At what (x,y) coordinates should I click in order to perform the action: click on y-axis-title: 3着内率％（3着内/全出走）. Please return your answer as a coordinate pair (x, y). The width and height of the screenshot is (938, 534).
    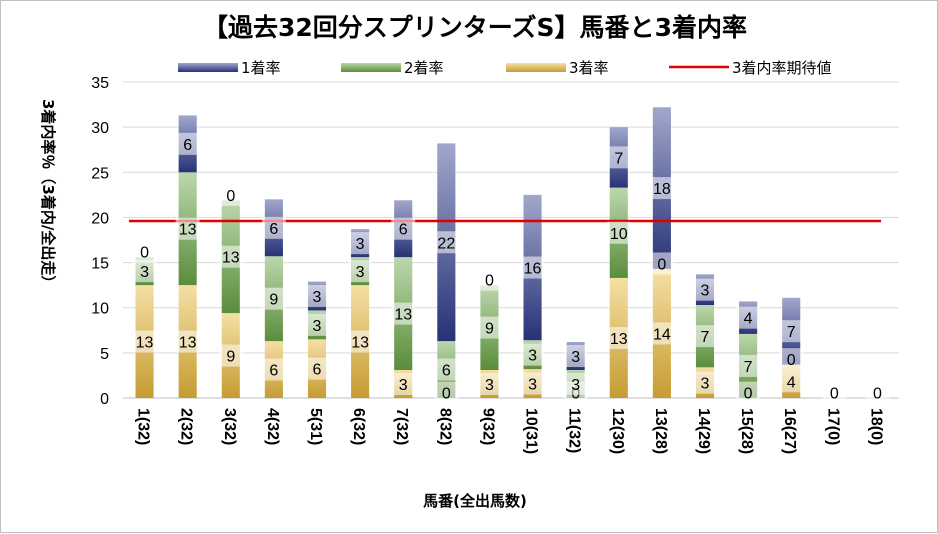
    Looking at the image, I should click on (48, 194).